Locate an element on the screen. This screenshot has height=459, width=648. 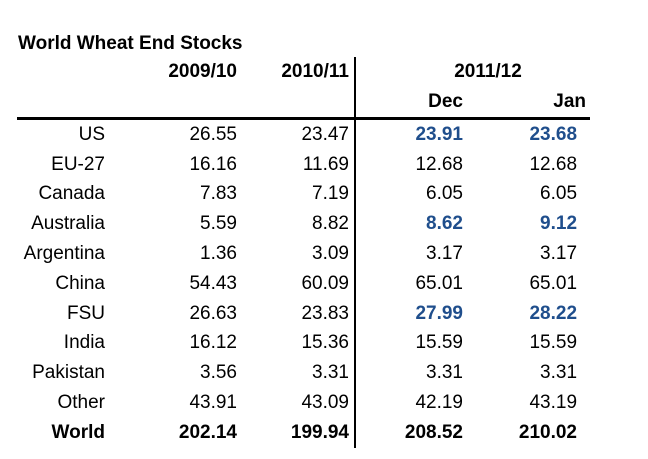
cell-value: 43.09 is located at coordinates (298, 403).